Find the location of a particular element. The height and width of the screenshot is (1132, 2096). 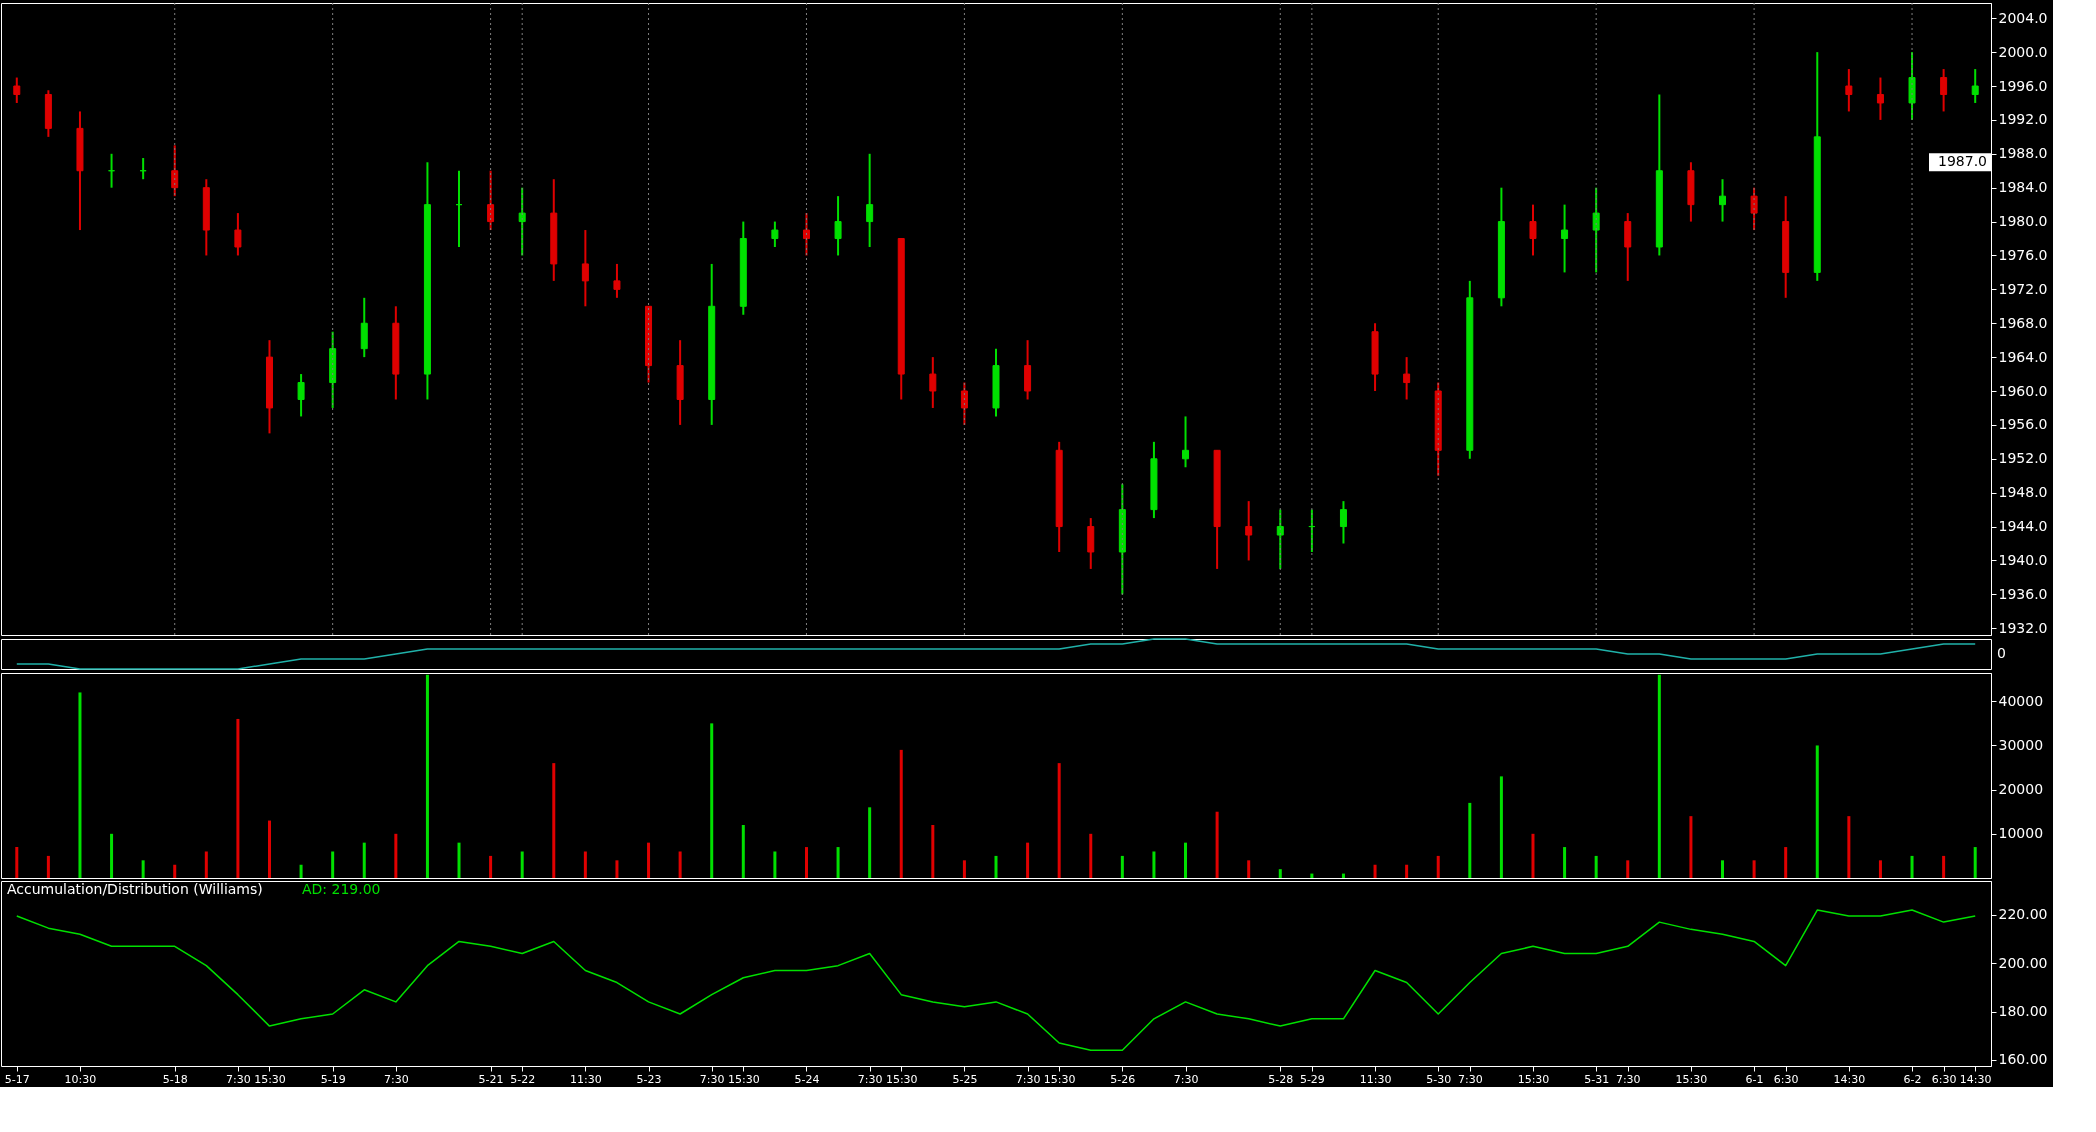

category-label: 6-2 is located at coordinates (1912, 1079).